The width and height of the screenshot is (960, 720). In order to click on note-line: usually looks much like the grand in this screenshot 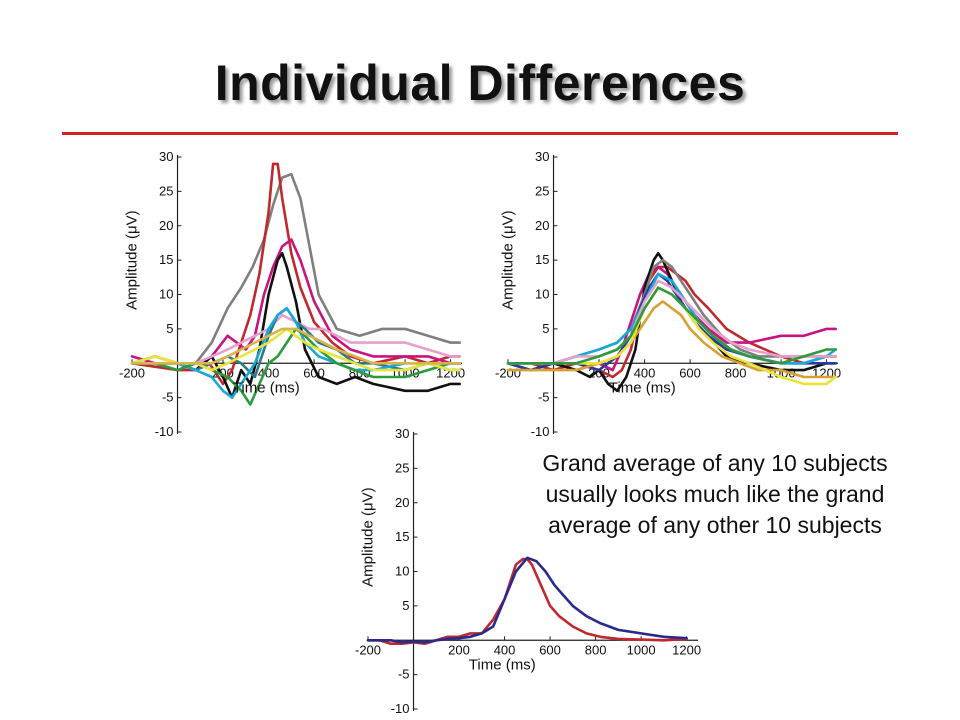, I will do `click(715, 494)`.